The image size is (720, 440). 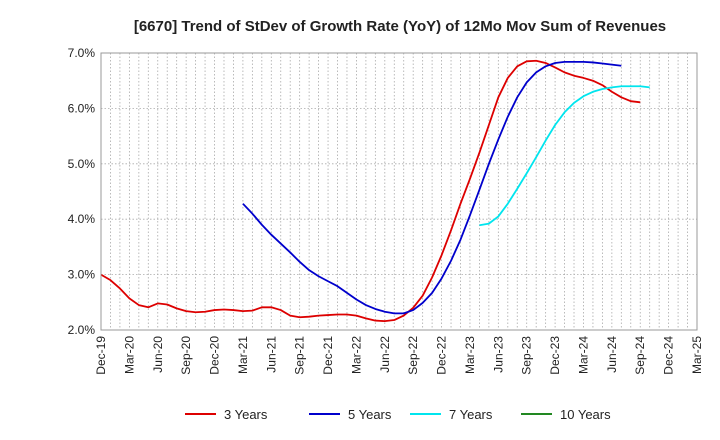 What do you see at coordinates (82, 275) in the screenshot?
I see `y-tick-label: 3.0%` at bounding box center [82, 275].